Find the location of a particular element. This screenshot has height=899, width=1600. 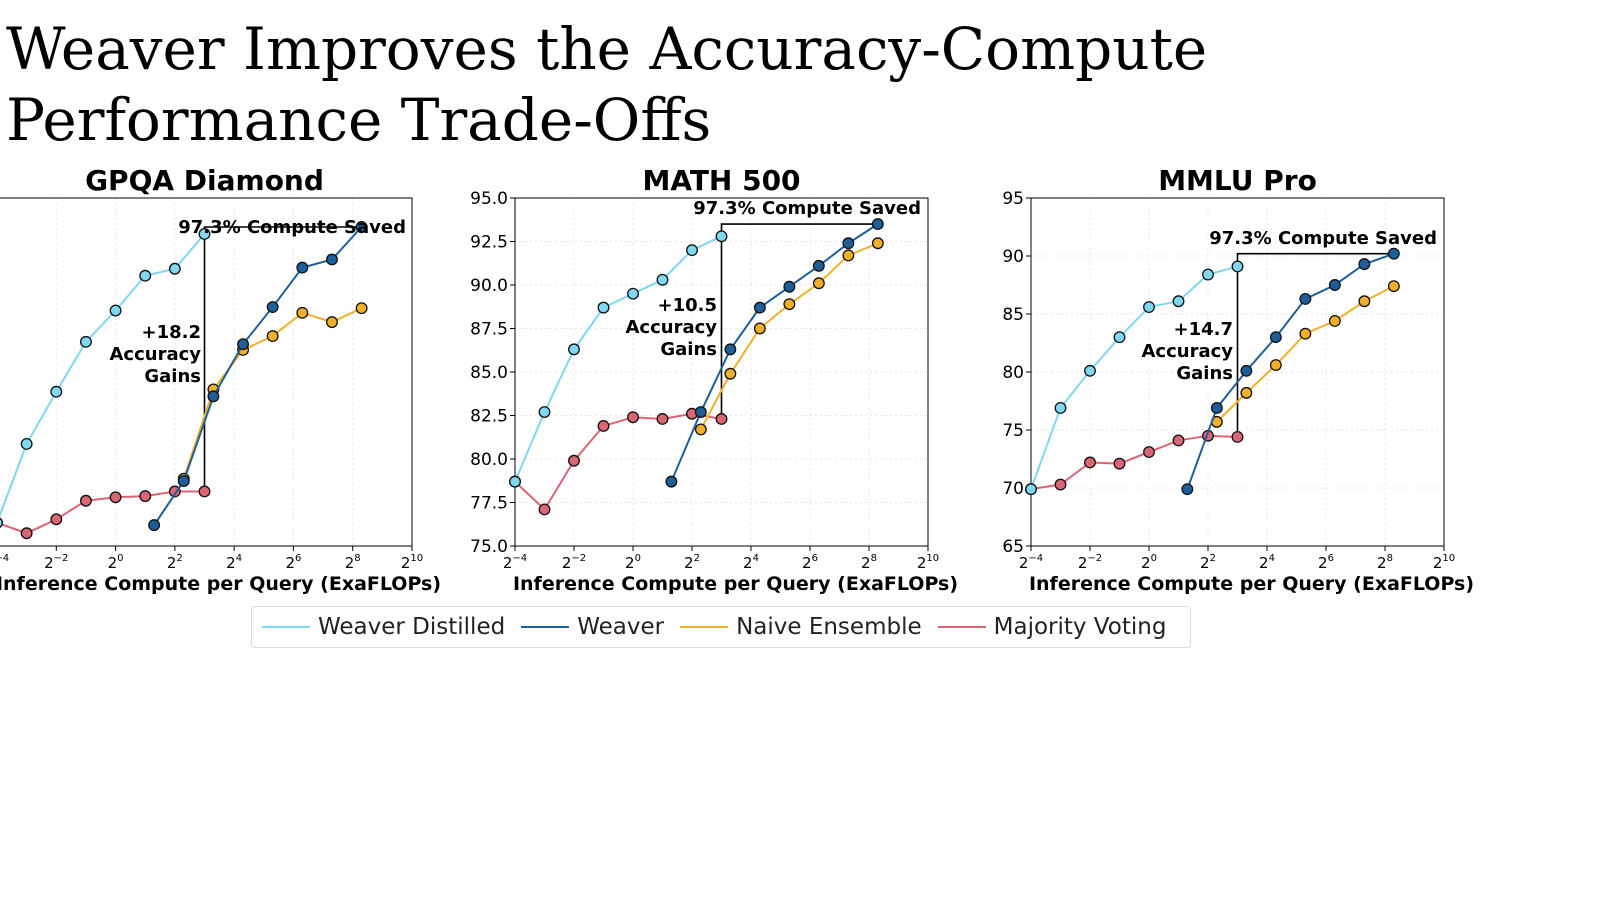

chart2-xtick-label-4: 24 is located at coordinates (751, 562).